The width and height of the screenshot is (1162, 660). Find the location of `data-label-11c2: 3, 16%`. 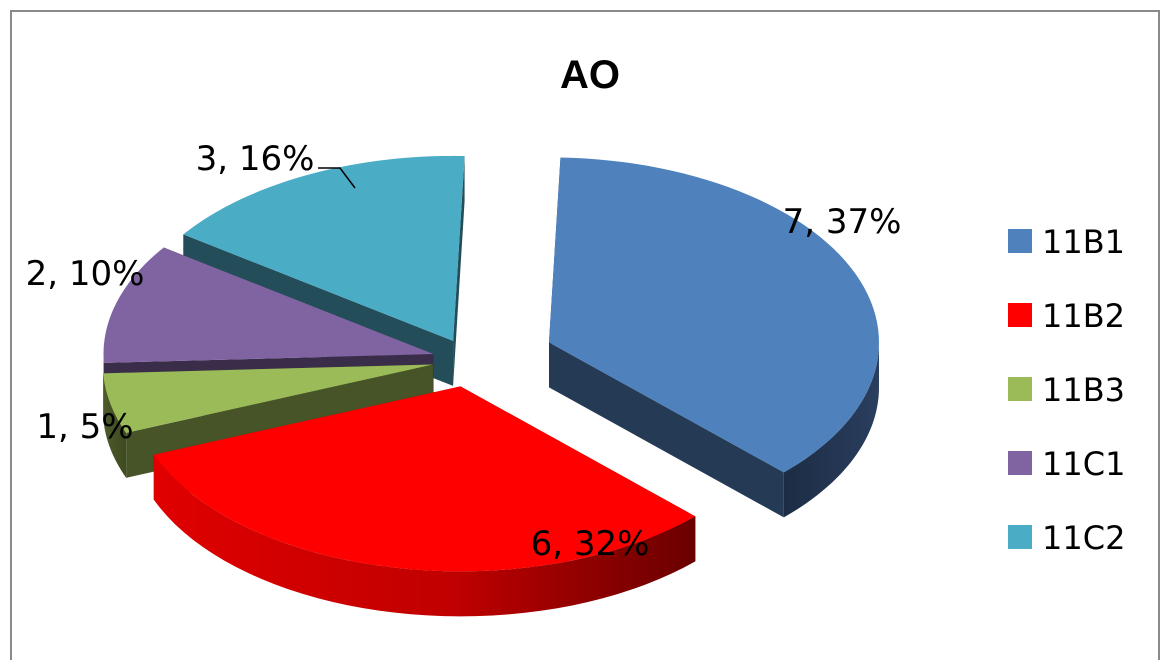

data-label-11c2: 3, 16% is located at coordinates (255, 159).